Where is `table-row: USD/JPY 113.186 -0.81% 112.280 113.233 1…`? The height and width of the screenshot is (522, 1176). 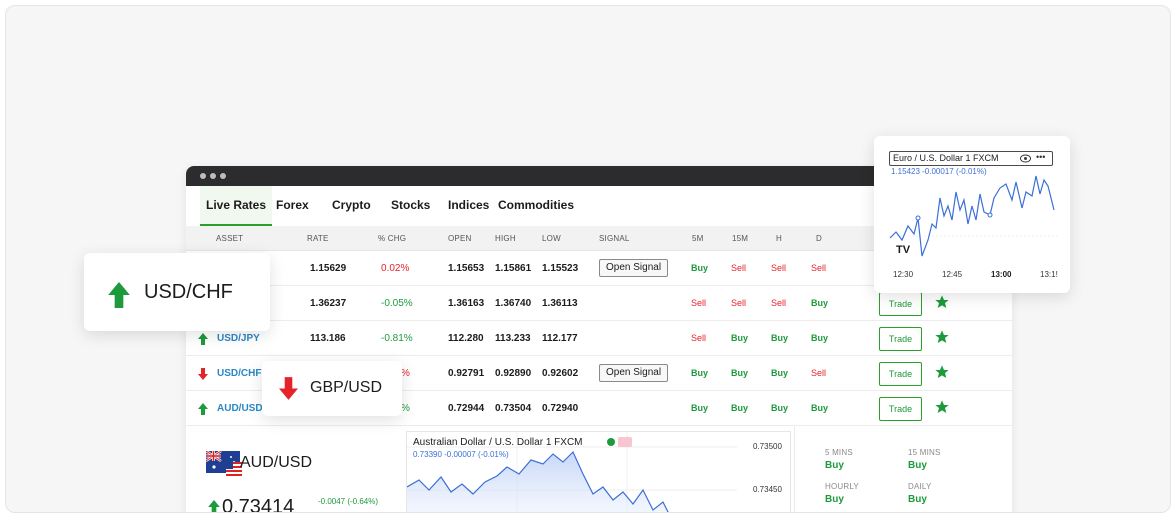
table-row: USD/JPY 113.186 -0.81% 112.280 113.233 1… is located at coordinates (599, 338).